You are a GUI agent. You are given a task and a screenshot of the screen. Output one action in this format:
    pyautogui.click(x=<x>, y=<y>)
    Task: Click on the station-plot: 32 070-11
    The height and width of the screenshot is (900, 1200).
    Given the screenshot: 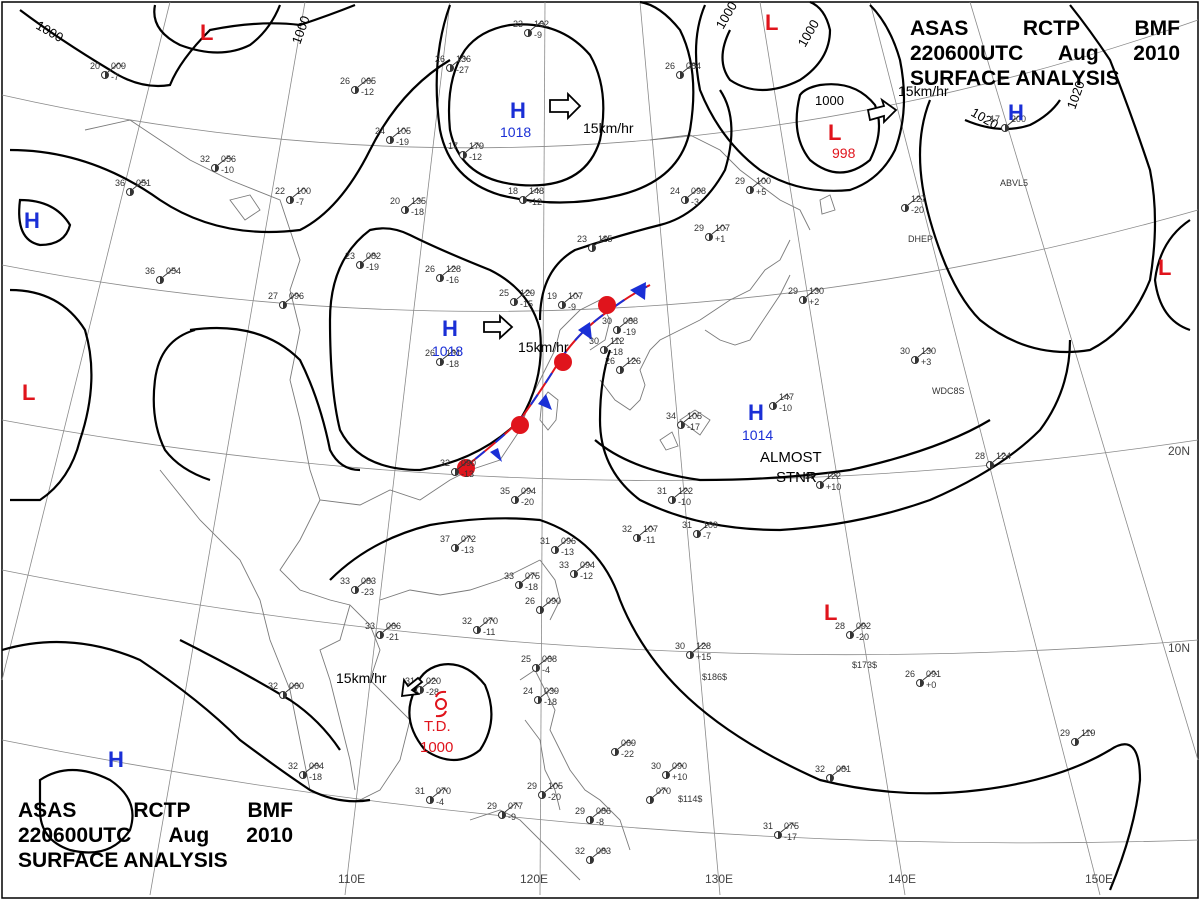 What is the action you would take?
    pyautogui.click(x=480, y=626)
    